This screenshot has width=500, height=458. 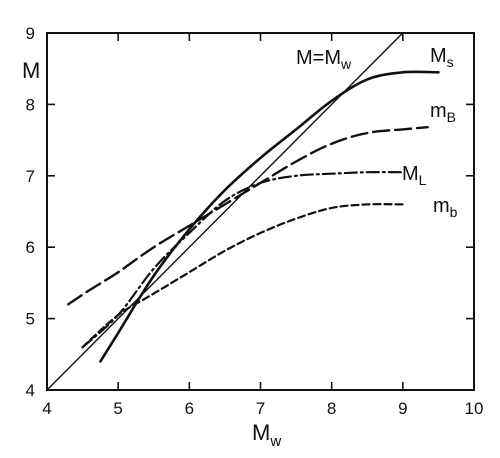 What do you see at coordinates (260, 408) in the screenshot?
I see `x-tick-label: 7` at bounding box center [260, 408].